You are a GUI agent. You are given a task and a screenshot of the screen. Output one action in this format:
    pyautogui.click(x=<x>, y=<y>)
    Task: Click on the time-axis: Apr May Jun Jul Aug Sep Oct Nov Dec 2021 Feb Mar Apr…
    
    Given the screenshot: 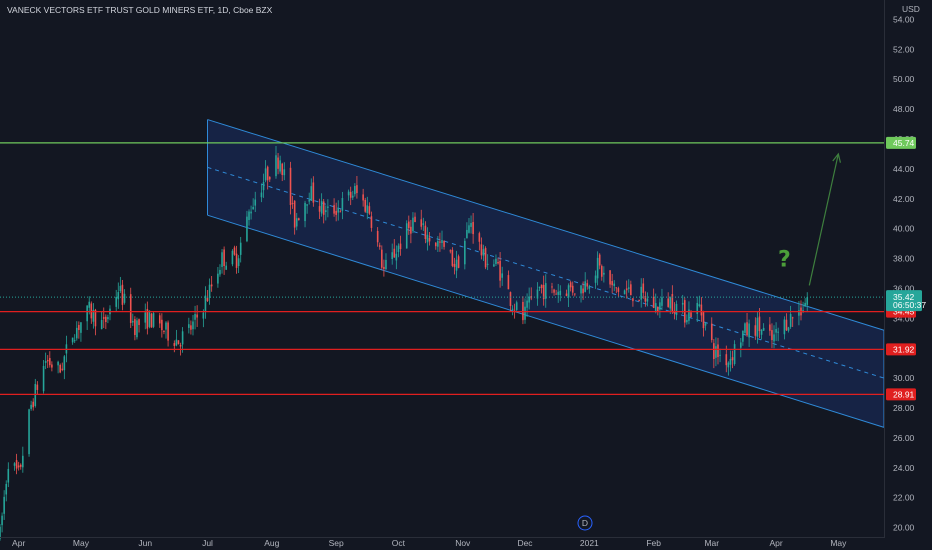 What is the action you would take?
    pyautogui.click(x=429, y=543)
    